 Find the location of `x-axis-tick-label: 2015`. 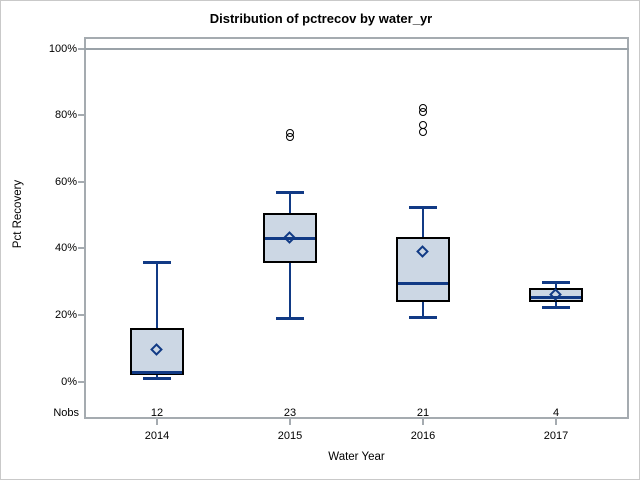

x-axis-tick-label: 2015 is located at coordinates (290, 436).